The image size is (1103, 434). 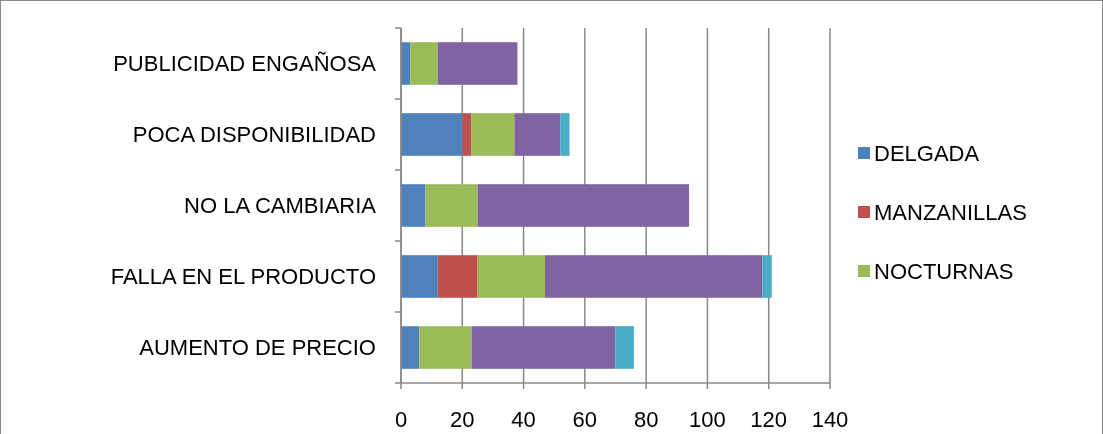 What do you see at coordinates (769, 419) in the screenshot?
I see `x-tick-label: 120` at bounding box center [769, 419].